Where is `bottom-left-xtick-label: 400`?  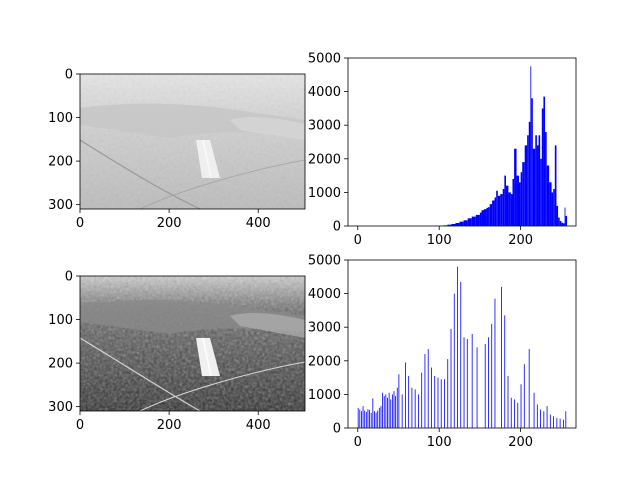
bottom-left-xtick-label: 400 is located at coordinates (258, 425).